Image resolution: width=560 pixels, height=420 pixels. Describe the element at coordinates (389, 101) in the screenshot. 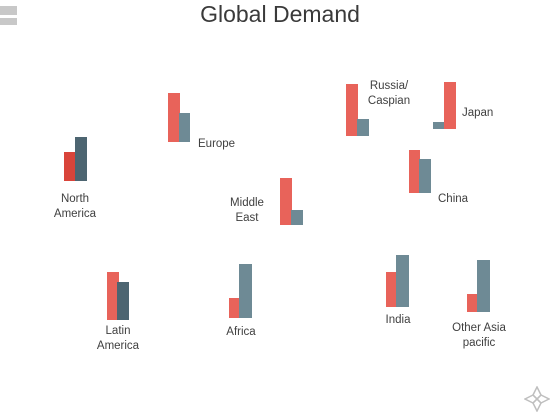

I see `russia-caspian-label-line-2: Caspian` at that location.